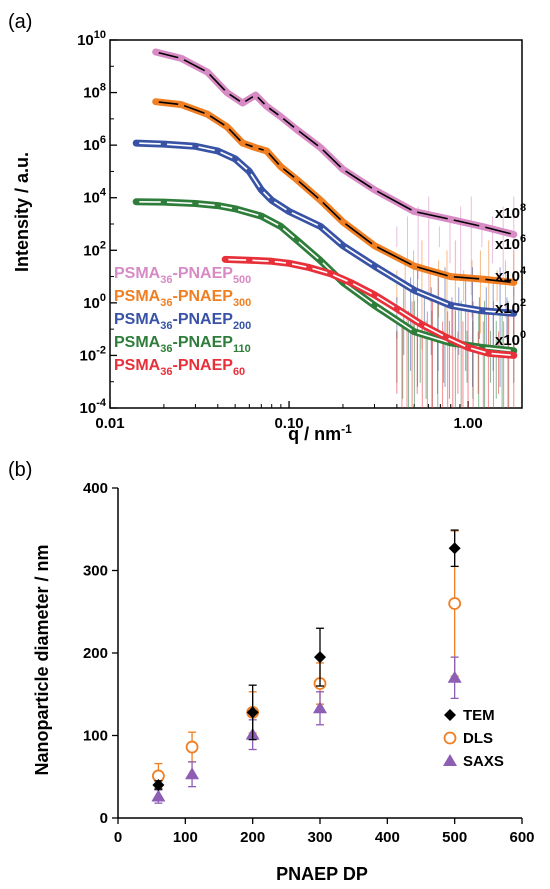 Image resolution: width=550 pixels, height=889 pixels. Describe the element at coordinates (511, 275) in the screenshot. I see `saxs-multiplier-label: x104` at that location.